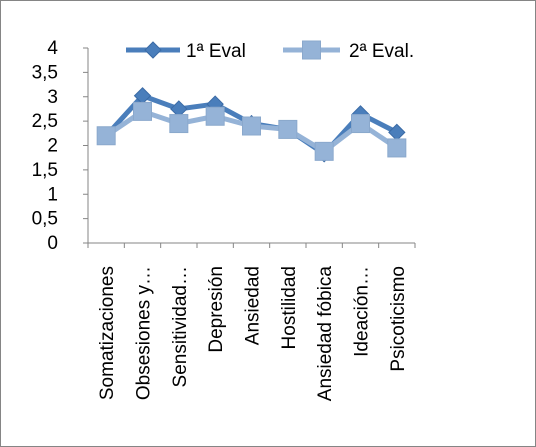  Describe the element at coordinates (107, 333) in the screenshot. I see `x-tick-label: Somatizaciones` at that location.